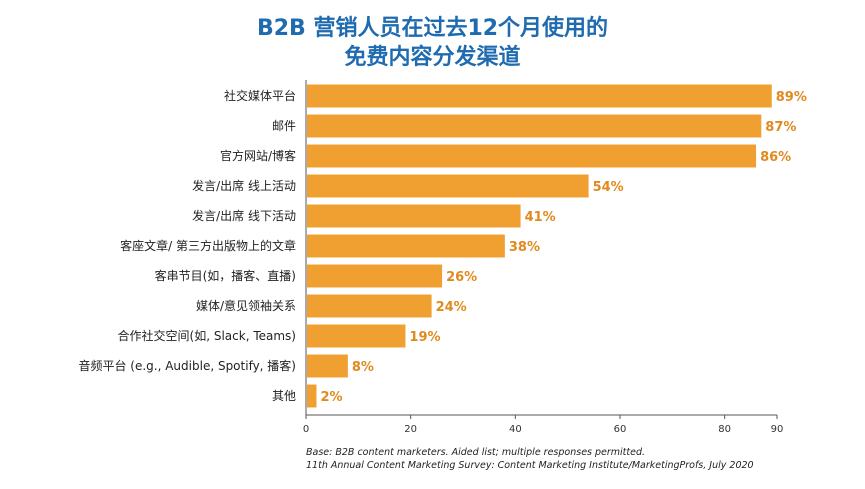 Image resolution: width=865 pixels, height=489 pixels. What do you see at coordinates (331, 397) in the screenshot?
I see `value-label: 2%` at bounding box center [331, 397].